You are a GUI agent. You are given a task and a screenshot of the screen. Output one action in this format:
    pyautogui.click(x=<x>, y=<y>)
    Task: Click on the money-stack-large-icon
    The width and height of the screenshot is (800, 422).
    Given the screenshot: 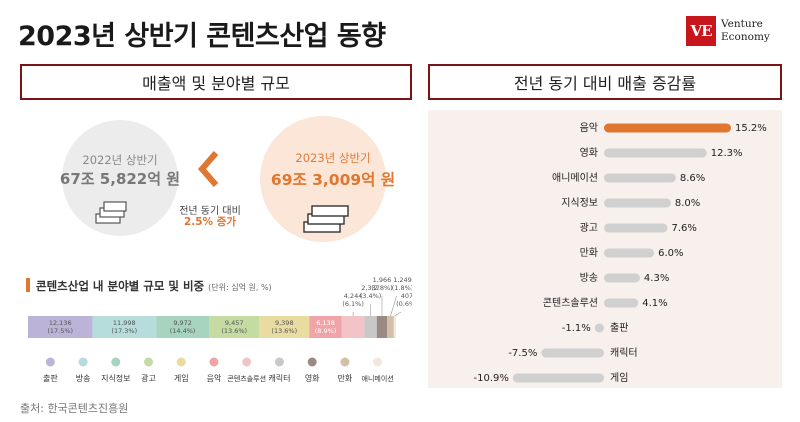 What is the action you would take?
    pyautogui.click(x=326, y=219)
    